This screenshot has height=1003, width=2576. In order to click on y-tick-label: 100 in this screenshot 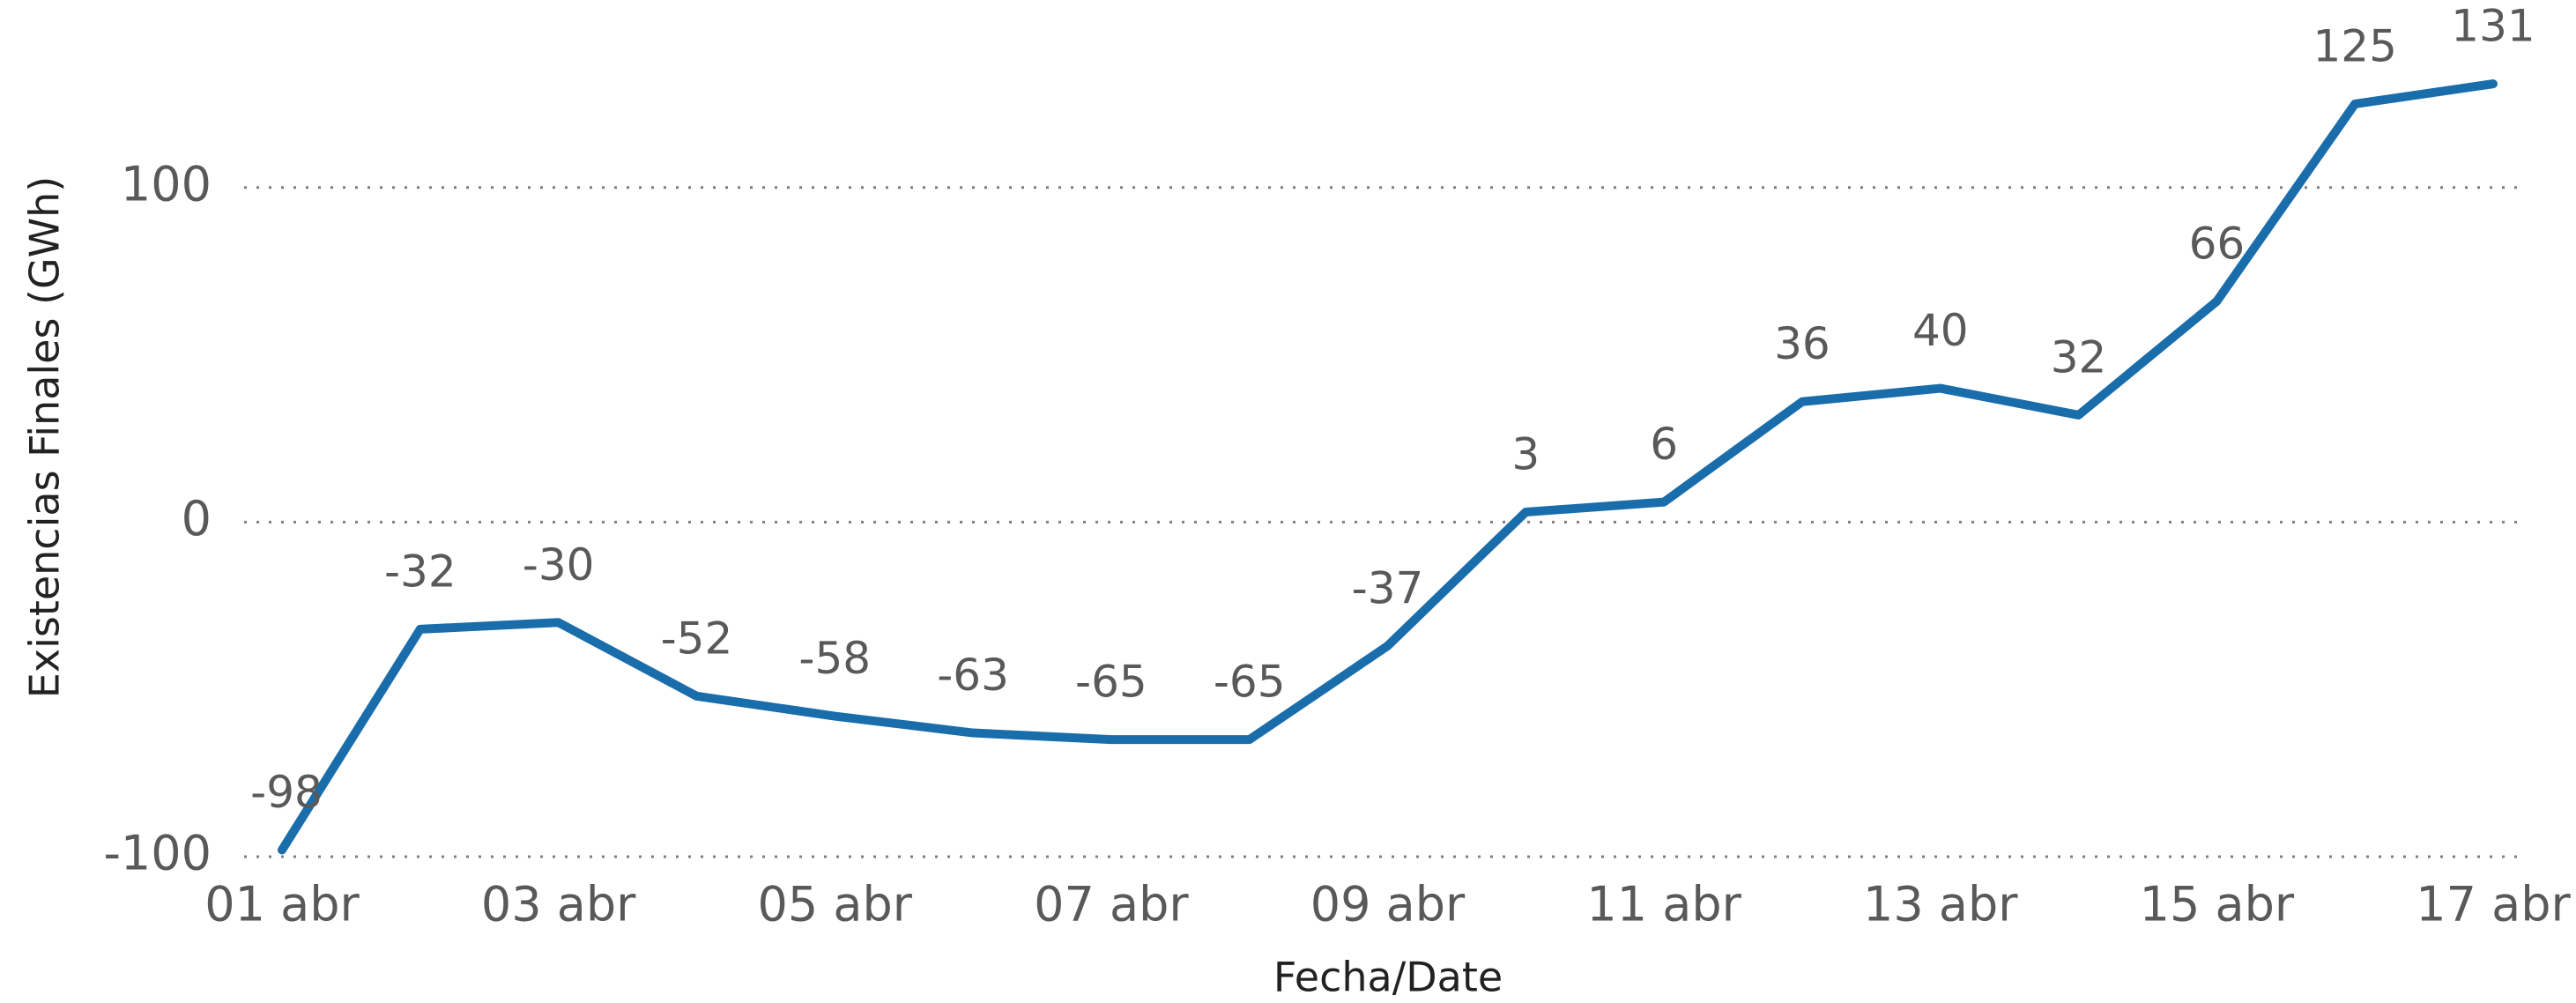, I will do `click(166, 184)`.